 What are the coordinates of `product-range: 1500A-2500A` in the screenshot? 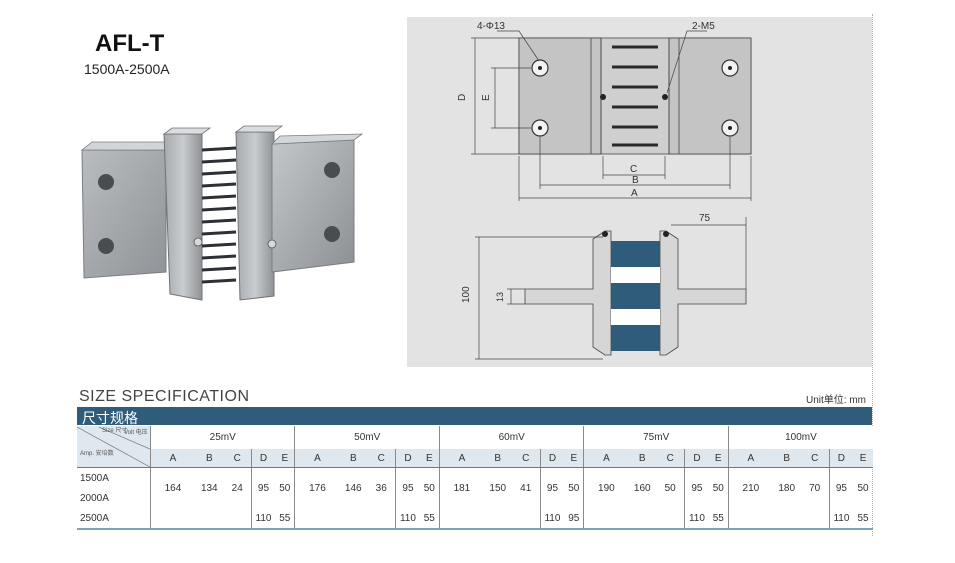 It's located at (127, 69).